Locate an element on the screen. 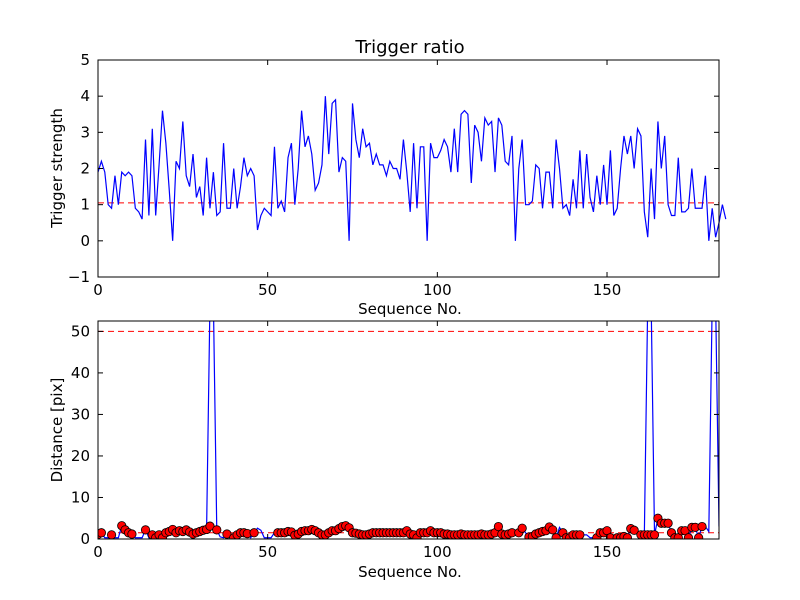 The image size is (800, 600). bottom-y-tick-label: 30 is located at coordinates (80, 414).